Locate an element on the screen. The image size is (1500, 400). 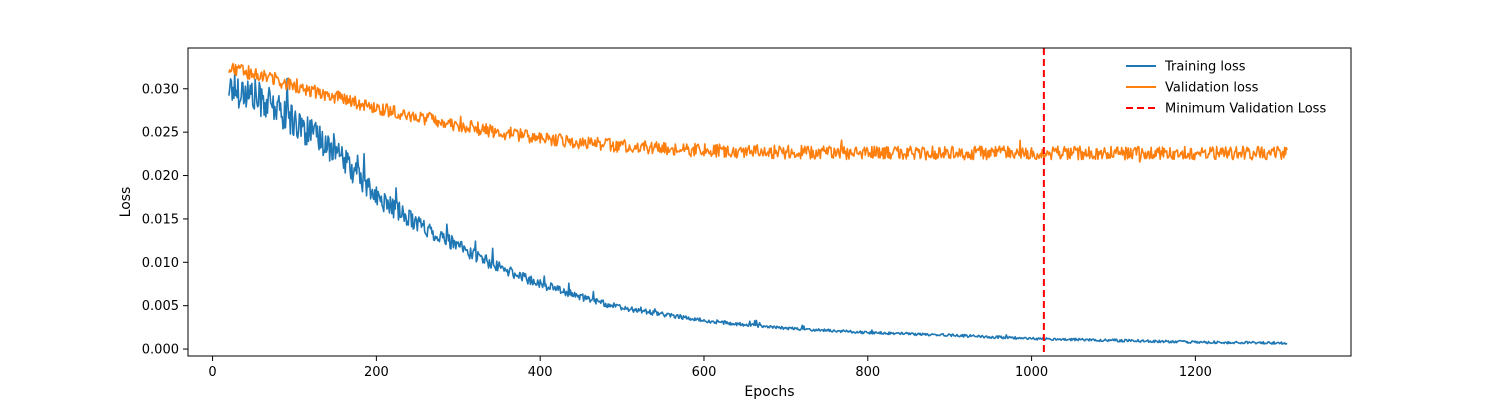
x-ticks: 0 200 400 600 800 1000 1200 is located at coordinates (710, 368).